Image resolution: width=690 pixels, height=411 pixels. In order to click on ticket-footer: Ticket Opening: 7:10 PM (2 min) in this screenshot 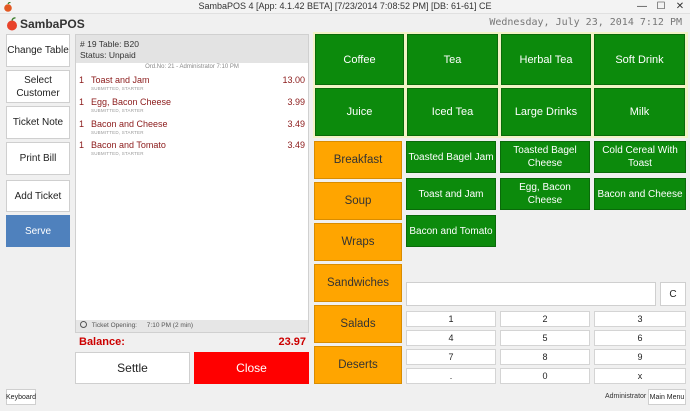, I will do `click(192, 326)`.